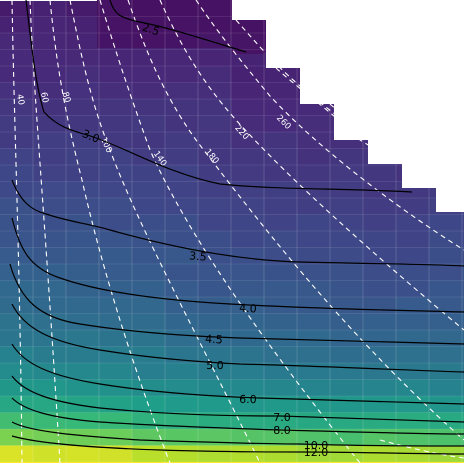 The height and width of the screenshot is (463, 464). What do you see at coordinates (237, 445) in the screenshot?
I see `solid-contour-12.0` at bounding box center [237, 445].